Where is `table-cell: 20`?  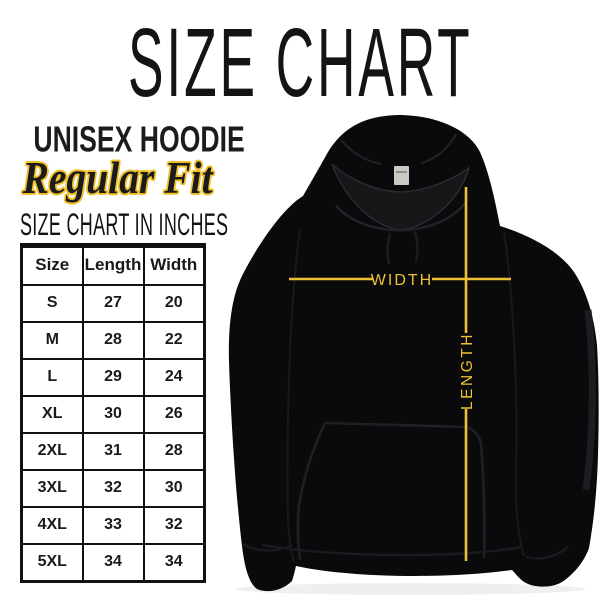
table-cell: 20 is located at coordinates (174, 303).